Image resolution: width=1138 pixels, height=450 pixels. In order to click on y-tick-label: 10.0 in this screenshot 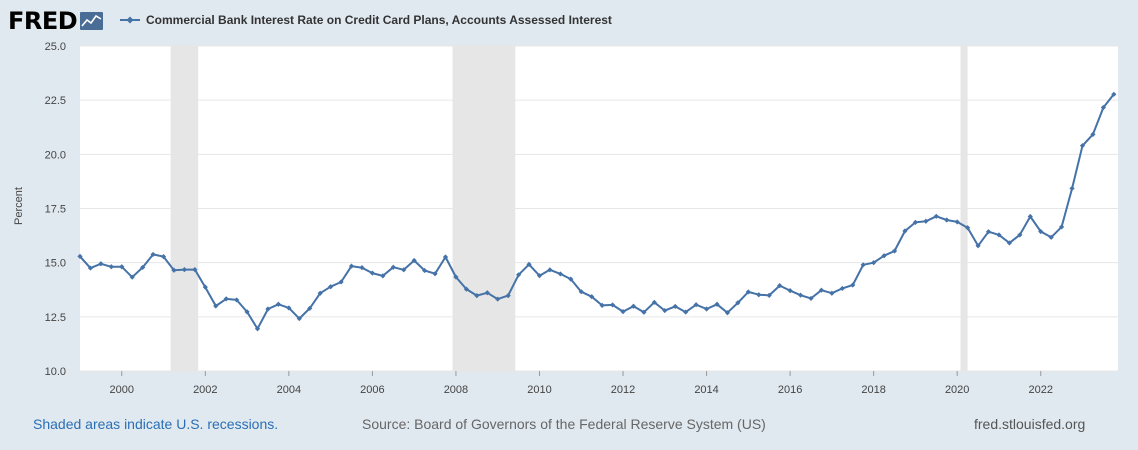, I will do `click(55, 372)`.